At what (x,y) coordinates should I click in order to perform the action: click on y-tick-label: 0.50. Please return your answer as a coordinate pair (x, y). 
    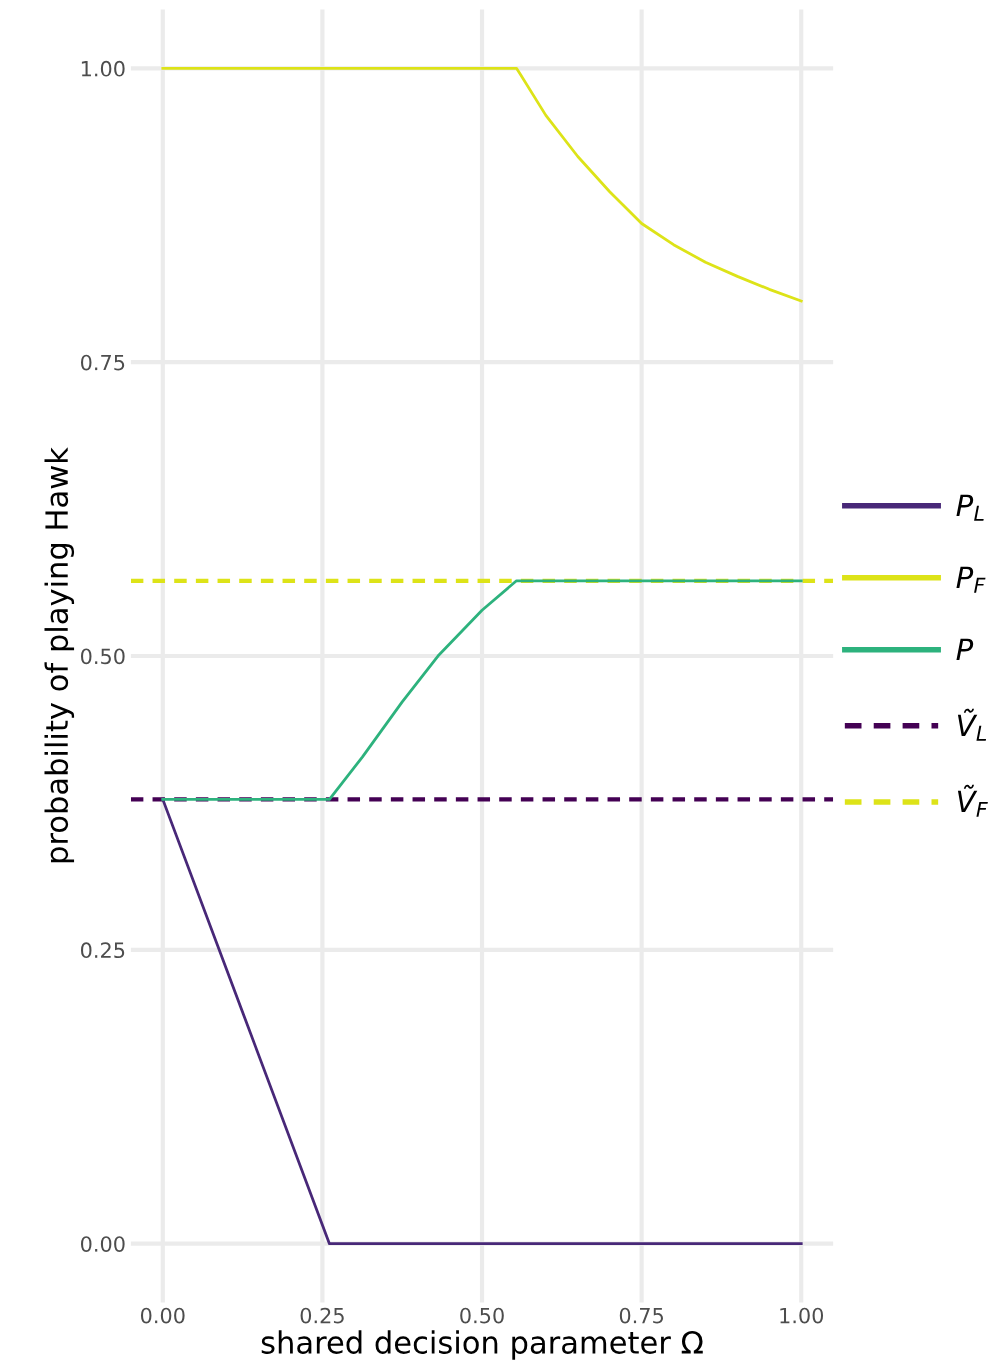
    Looking at the image, I should click on (102, 656).